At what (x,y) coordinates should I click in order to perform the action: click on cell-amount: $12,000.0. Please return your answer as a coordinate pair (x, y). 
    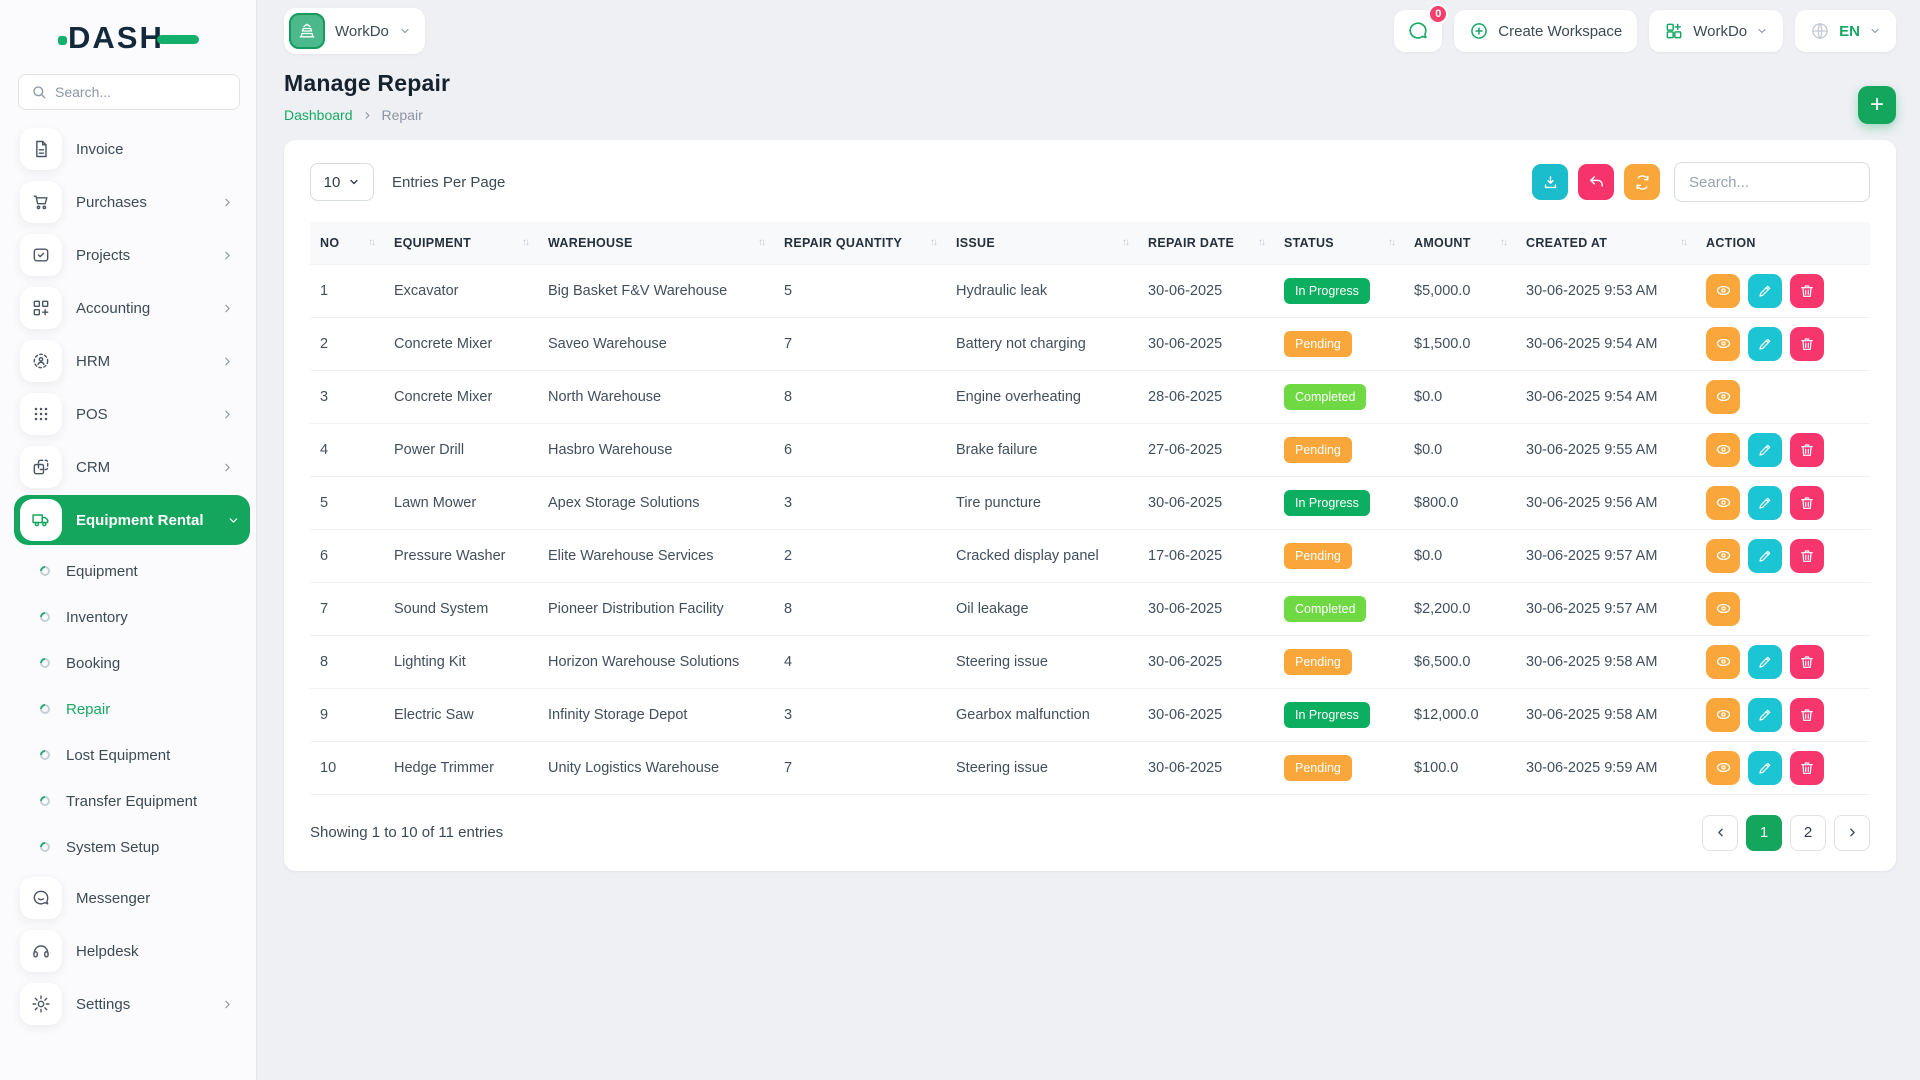
    Looking at the image, I should click on (1460, 715).